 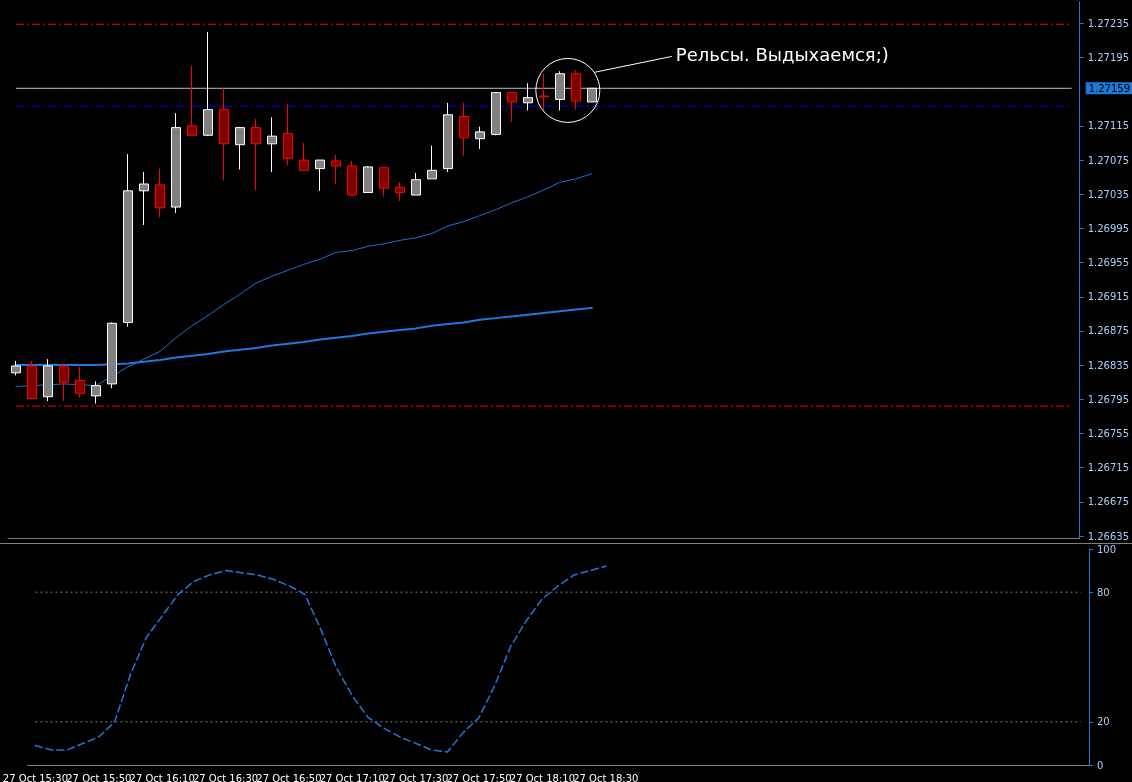 I want to click on y-tick-label: 1.26835, so click(x=1108, y=365).